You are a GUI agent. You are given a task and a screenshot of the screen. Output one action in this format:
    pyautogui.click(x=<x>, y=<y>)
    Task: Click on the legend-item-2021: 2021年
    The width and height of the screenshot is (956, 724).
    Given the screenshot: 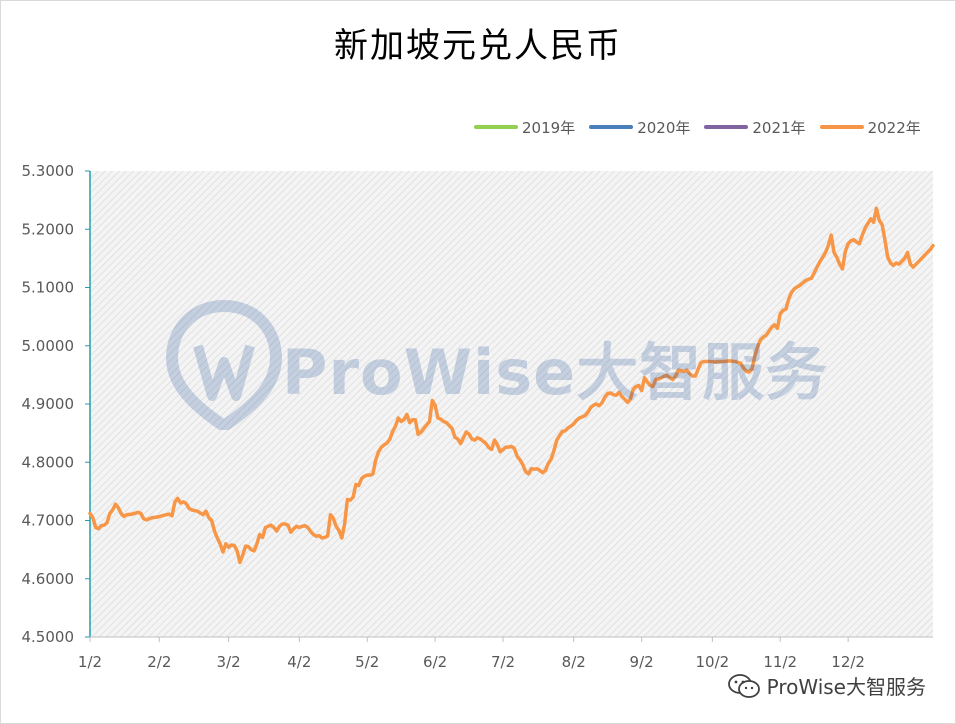 What is the action you would take?
    pyautogui.click(x=755, y=127)
    